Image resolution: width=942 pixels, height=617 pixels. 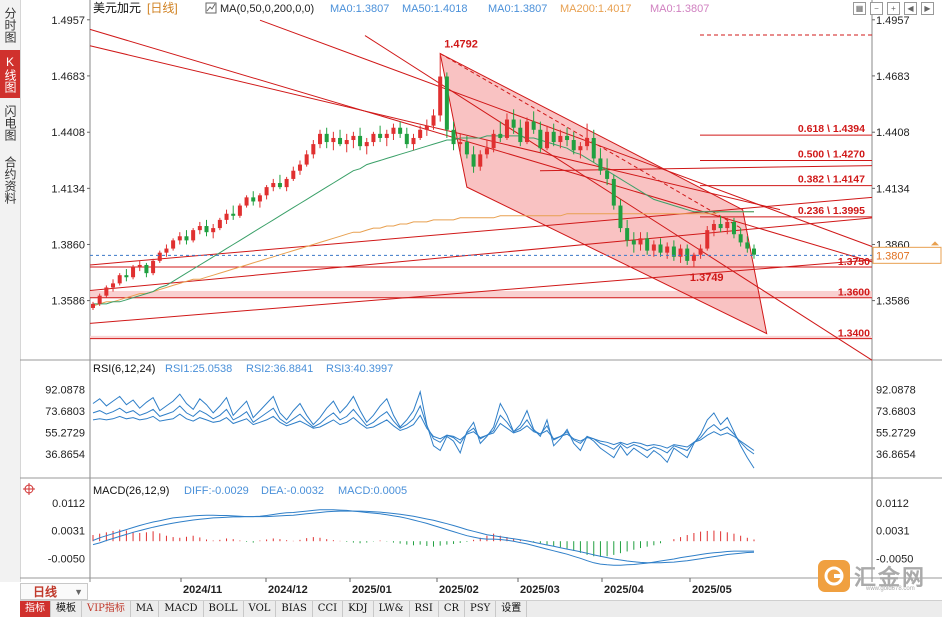 I want to click on last-price-label: 1.3807, so click(x=893, y=256).